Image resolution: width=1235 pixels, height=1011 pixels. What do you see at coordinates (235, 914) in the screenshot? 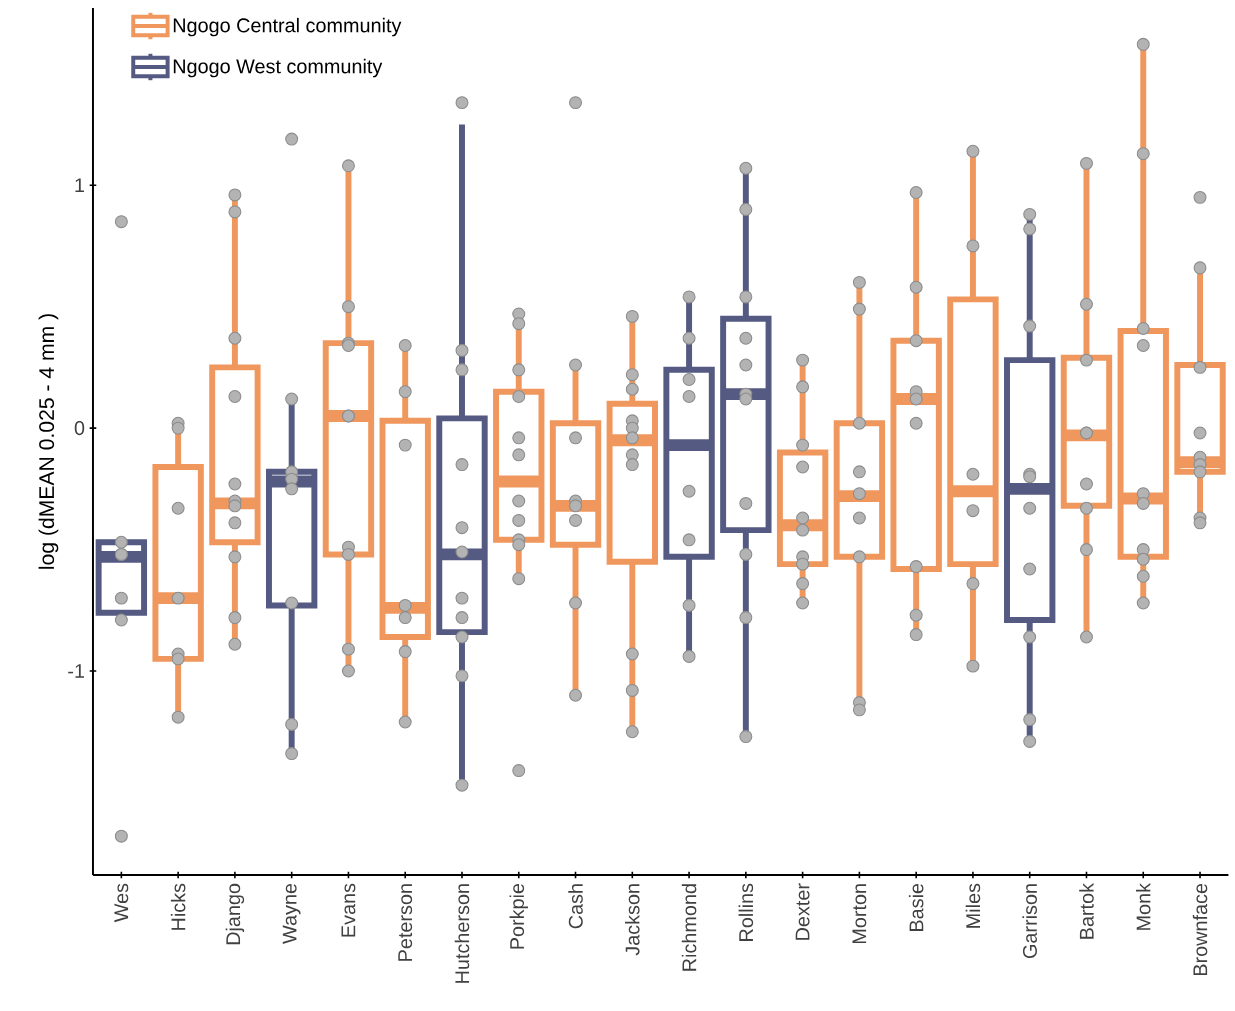
I see `x-tick-label: Django` at bounding box center [235, 914].